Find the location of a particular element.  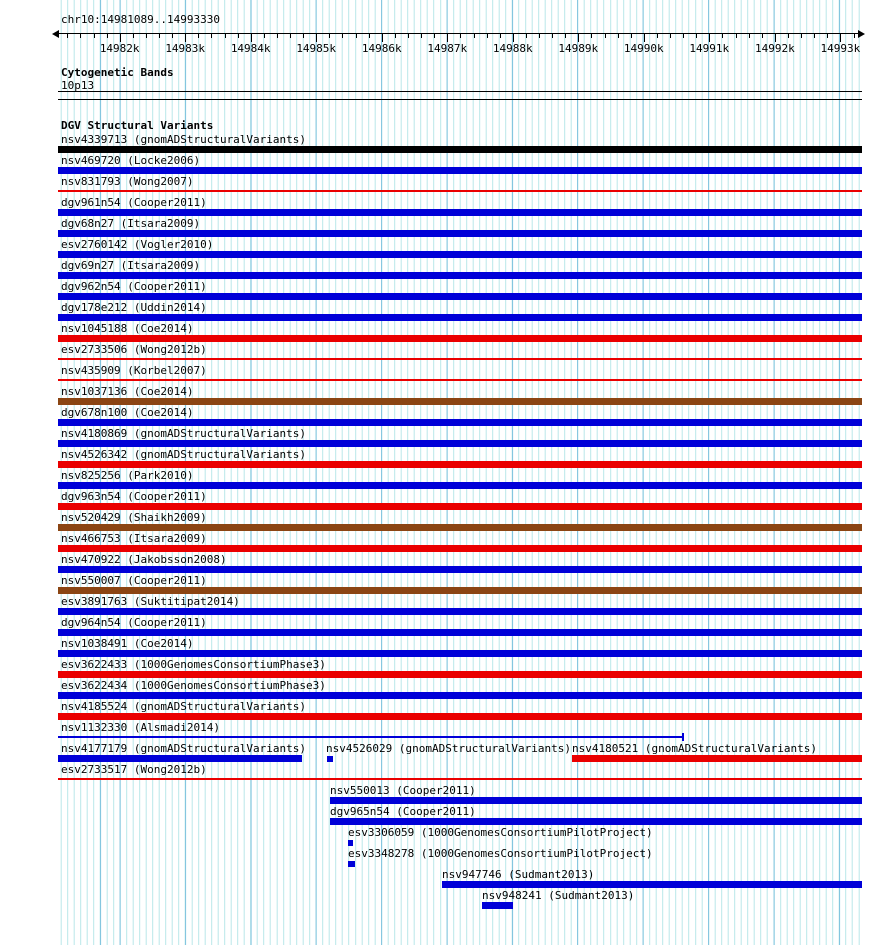

variant-label: dgv678n100 (Coe2014) is located at coordinates (127, 412).